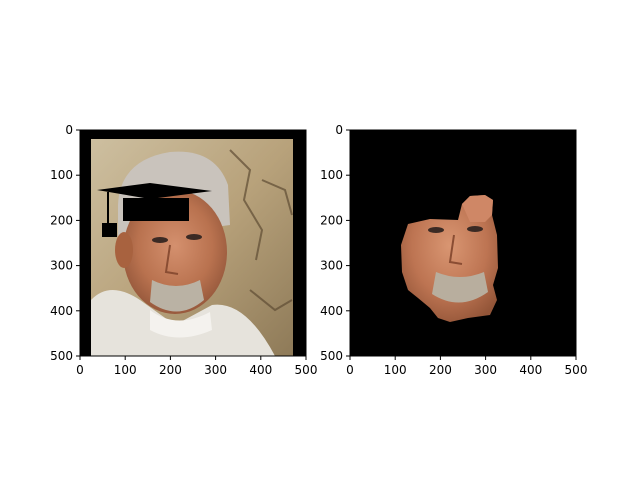 The image size is (640, 480). I want to click on right-y-tick-label: 200, so click(331, 220).